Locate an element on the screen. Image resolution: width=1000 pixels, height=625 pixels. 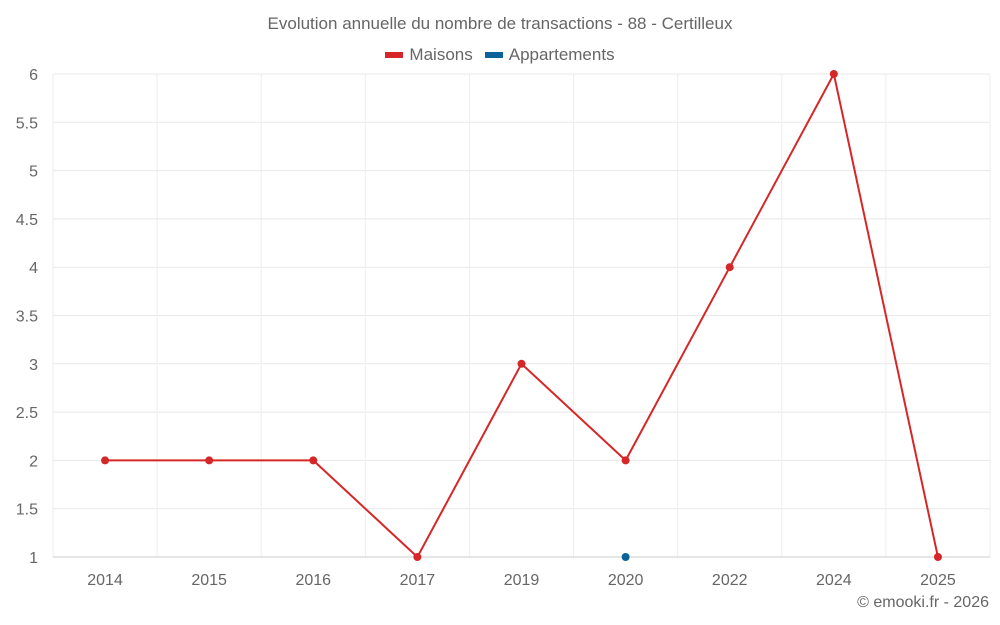
data-point-appartements is located at coordinates (625, 557).